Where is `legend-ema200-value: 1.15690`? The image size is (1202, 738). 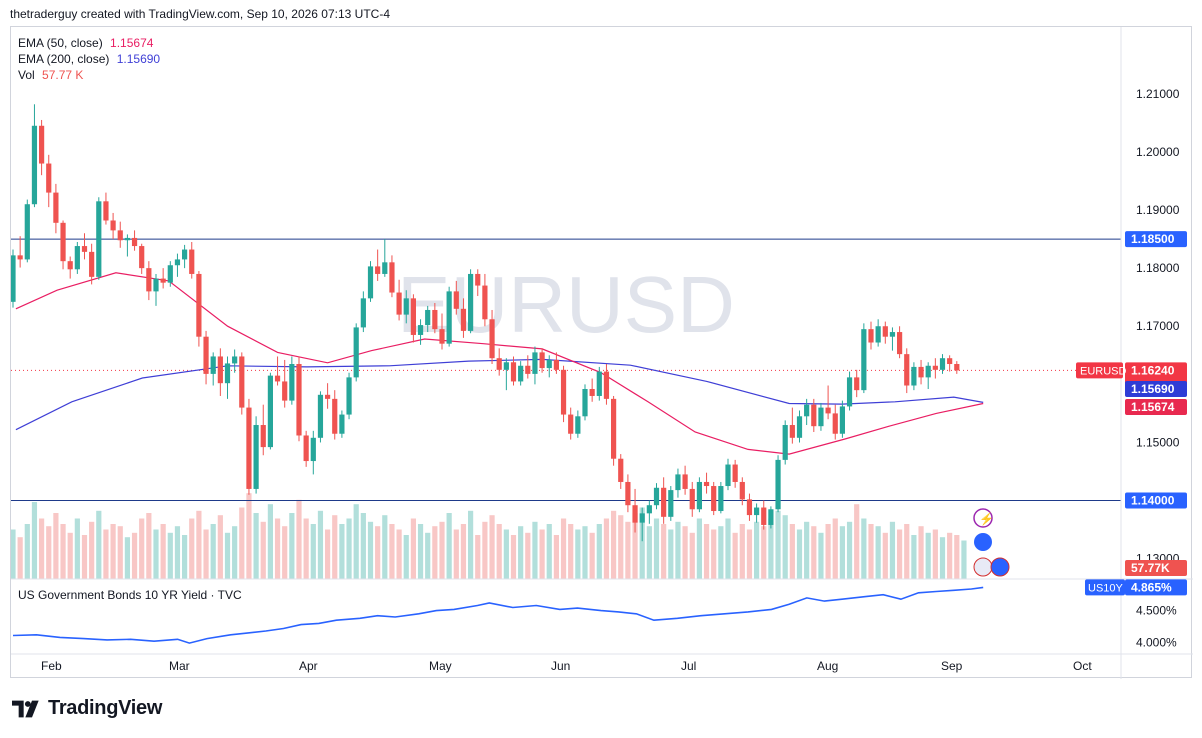 legend-ema200-value: 1.15690 is located at coordinates (138, 59).